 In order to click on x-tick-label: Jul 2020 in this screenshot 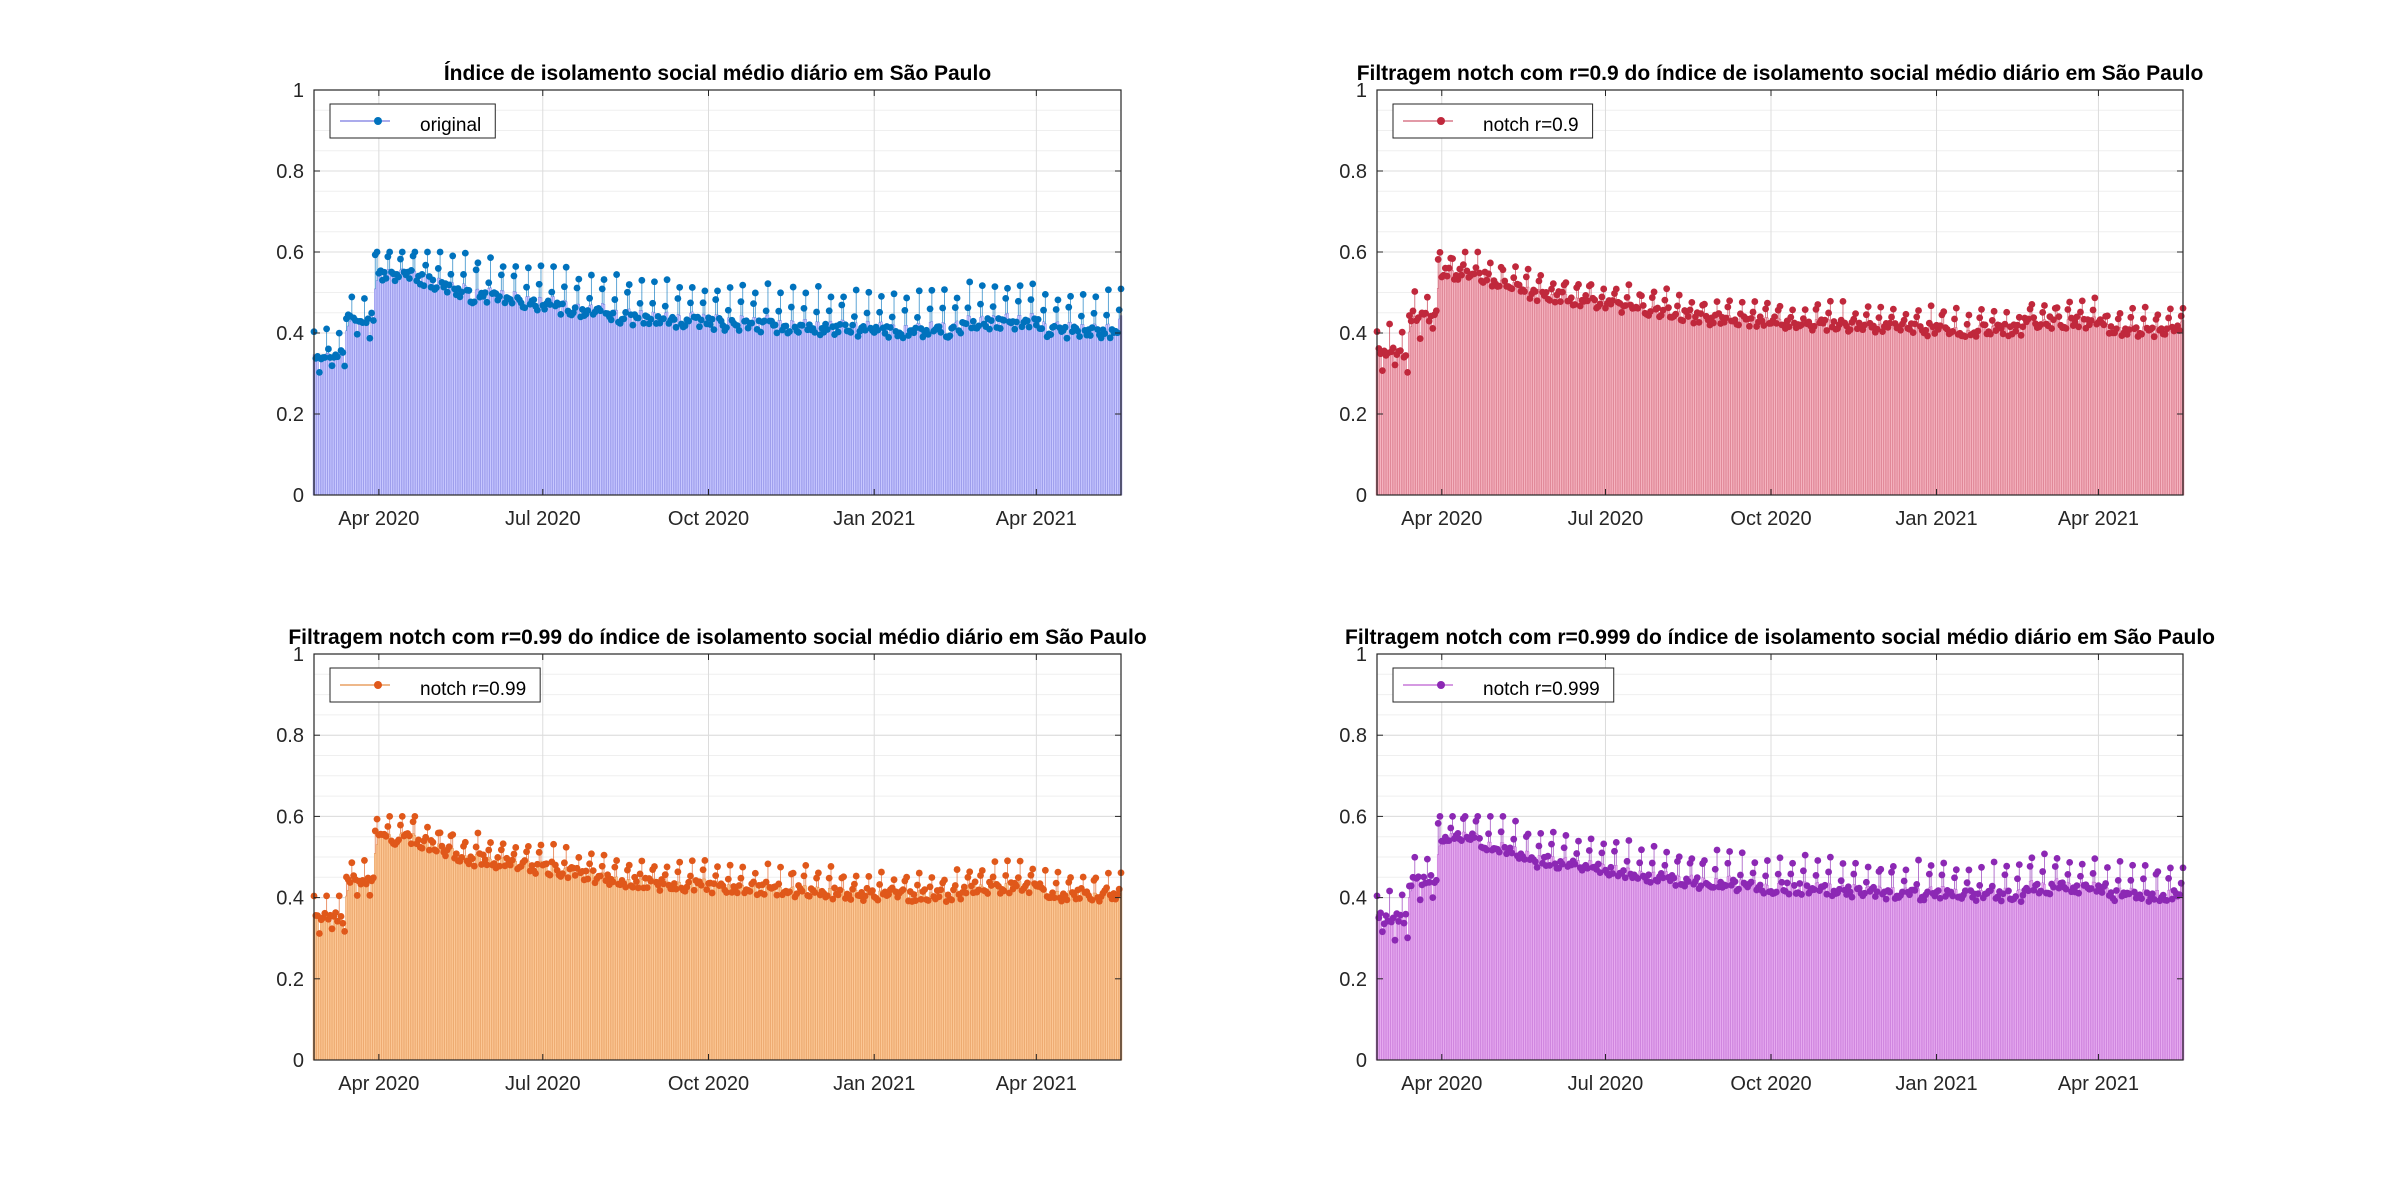, I will do `click(543, 519)`.